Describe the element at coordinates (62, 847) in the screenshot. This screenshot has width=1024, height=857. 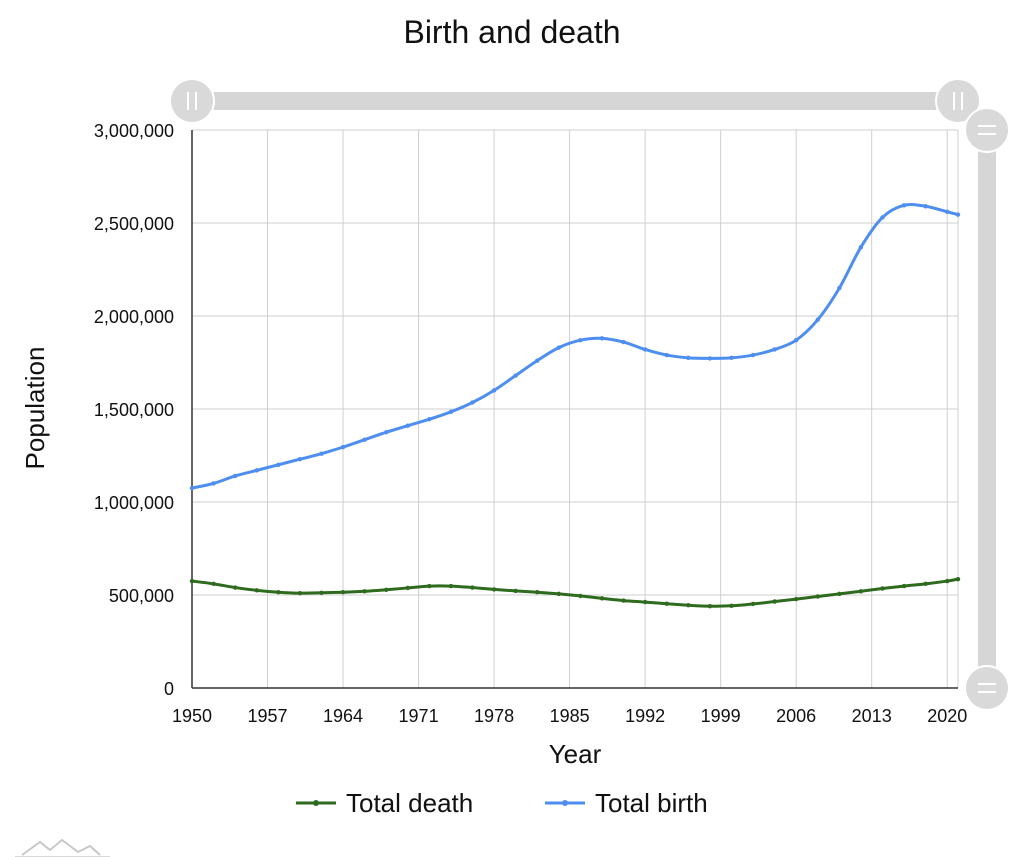
I see `mountain-logo-icon` at that location.